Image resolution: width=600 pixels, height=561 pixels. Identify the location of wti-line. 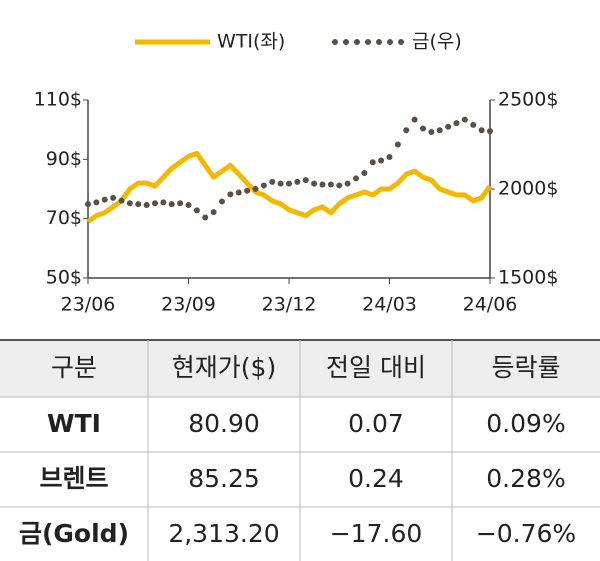
(289, 187).